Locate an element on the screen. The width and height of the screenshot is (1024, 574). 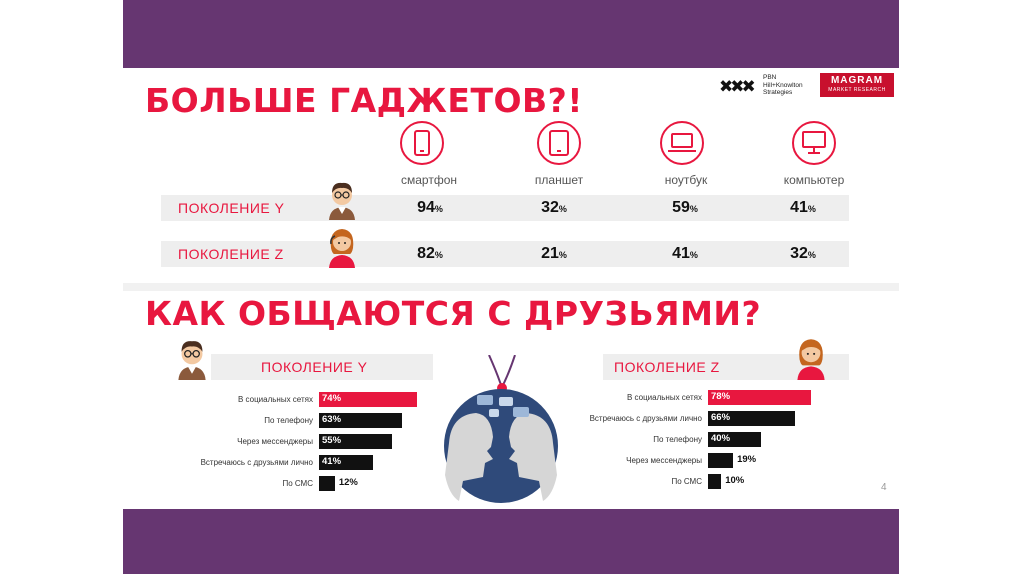
section-divider is located at coordinates (511, 287).